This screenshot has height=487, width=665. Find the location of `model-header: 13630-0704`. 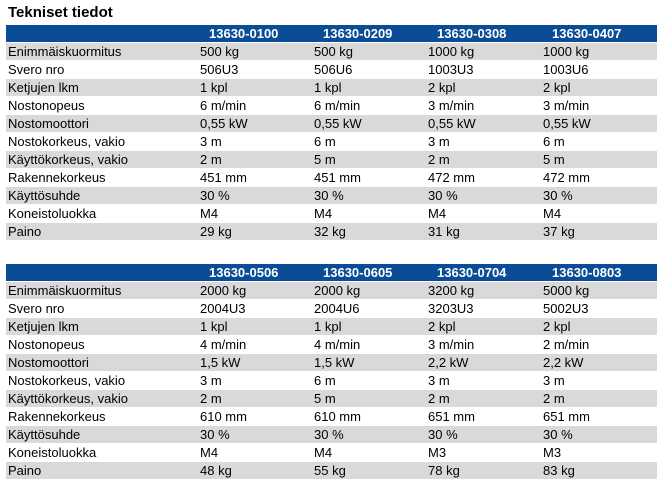

model-header: 13630-0704 is located at coordinates (483, 272).